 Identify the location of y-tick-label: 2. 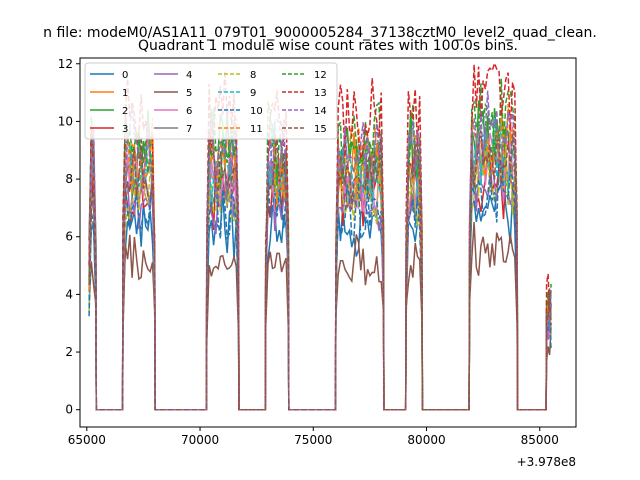
(69, 352).